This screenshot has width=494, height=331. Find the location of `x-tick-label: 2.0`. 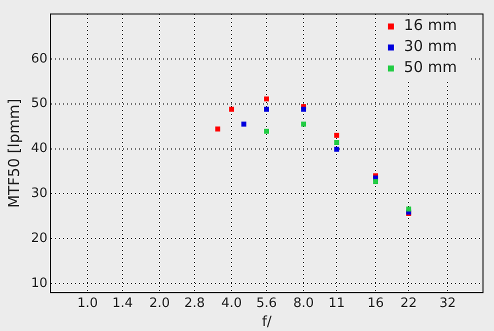

x-tick-label: 2.0 is located at coordinates (159, 303).